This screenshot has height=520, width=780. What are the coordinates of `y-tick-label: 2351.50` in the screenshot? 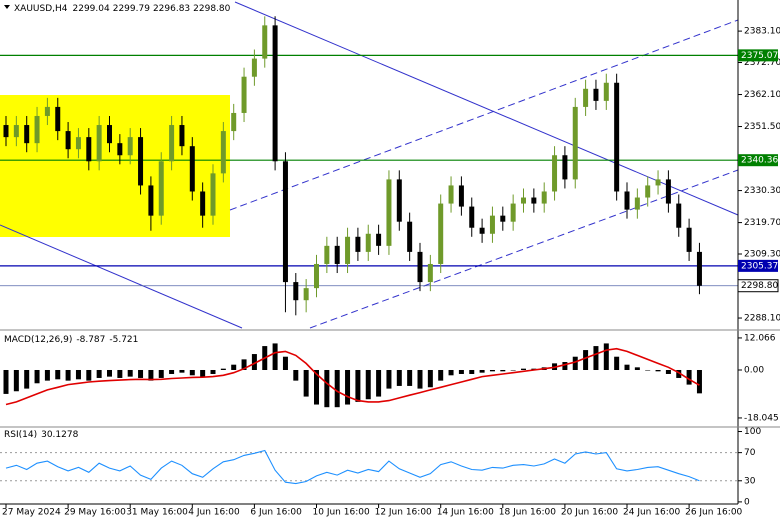 It's located at (762, 127).